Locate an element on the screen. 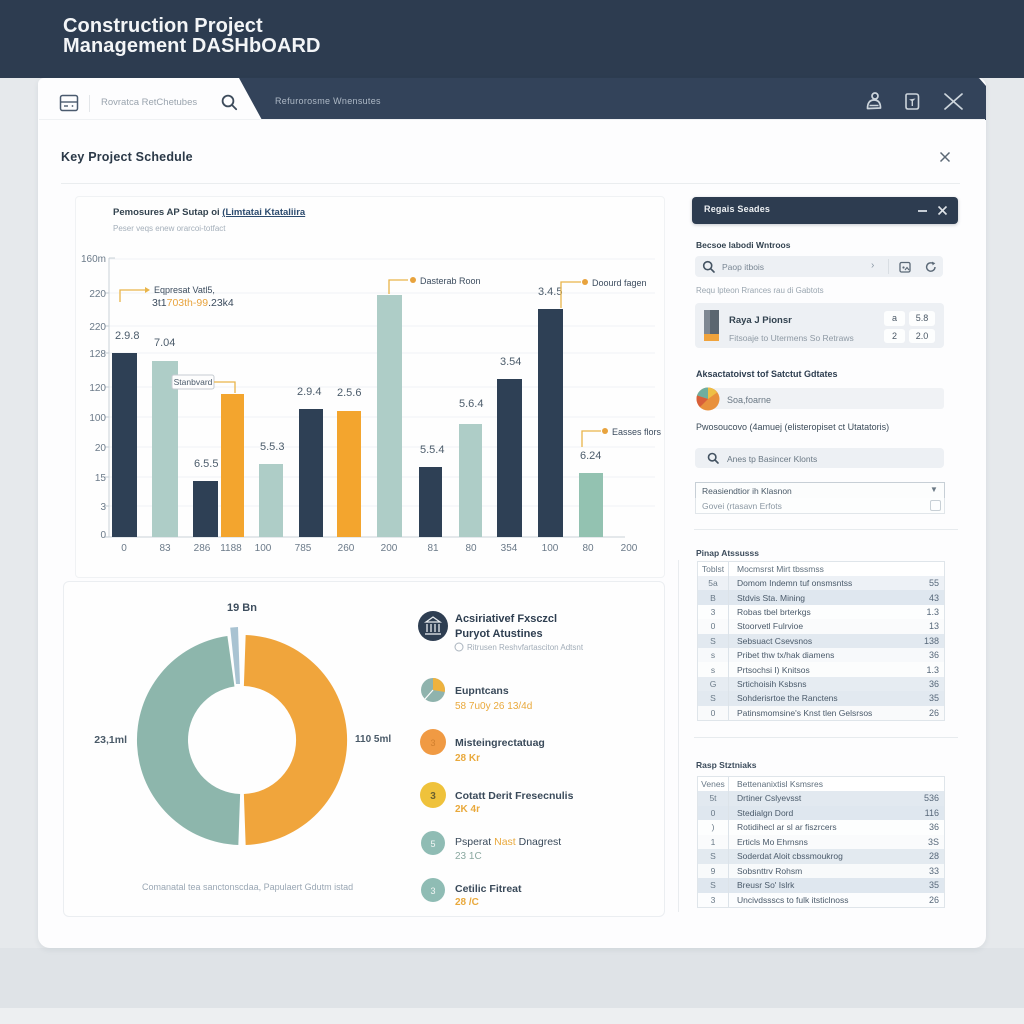  svg-text: 3.54 is located at coordinates (510, 362).